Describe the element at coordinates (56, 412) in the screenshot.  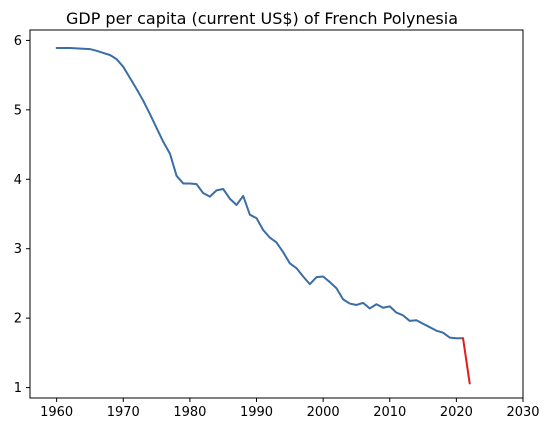
I see `x-tick-label: 1960` at that location.